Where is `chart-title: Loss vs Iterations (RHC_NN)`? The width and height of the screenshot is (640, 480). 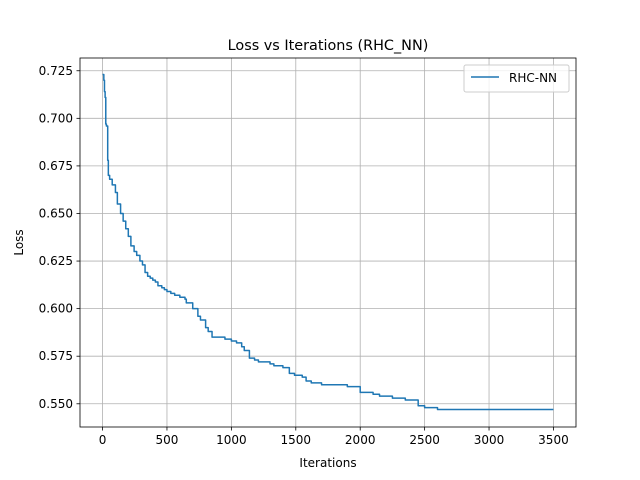 chart-title: Loss vs Iterations (RHC_NN) is located at coordinates (328, 46).